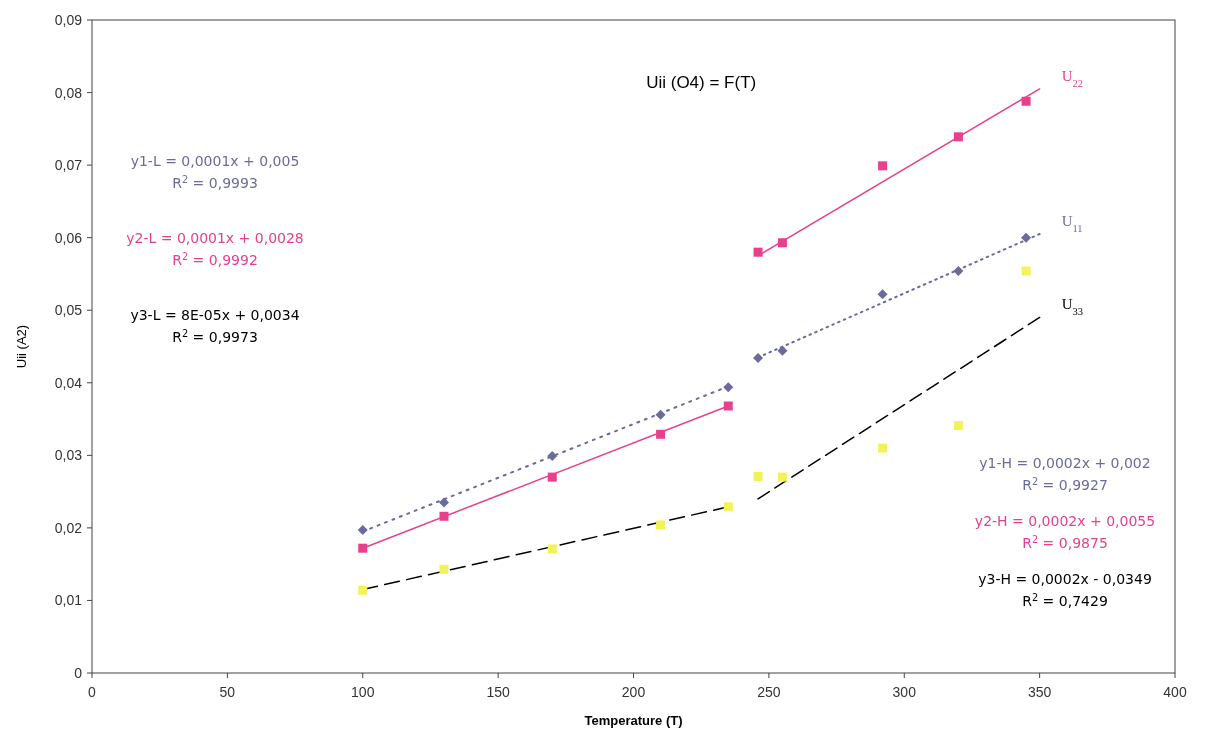  I want to click on y-tick-label: 0,01, so click(68, 600).